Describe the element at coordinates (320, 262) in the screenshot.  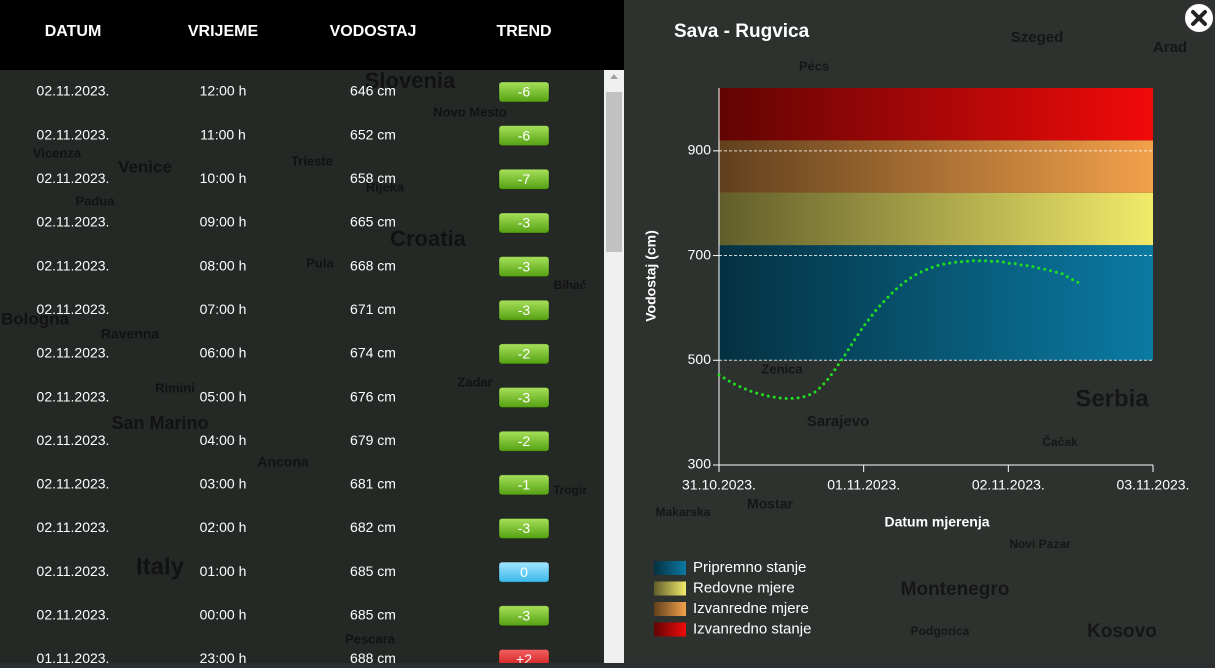
I see `map-label: Pula` at that location.